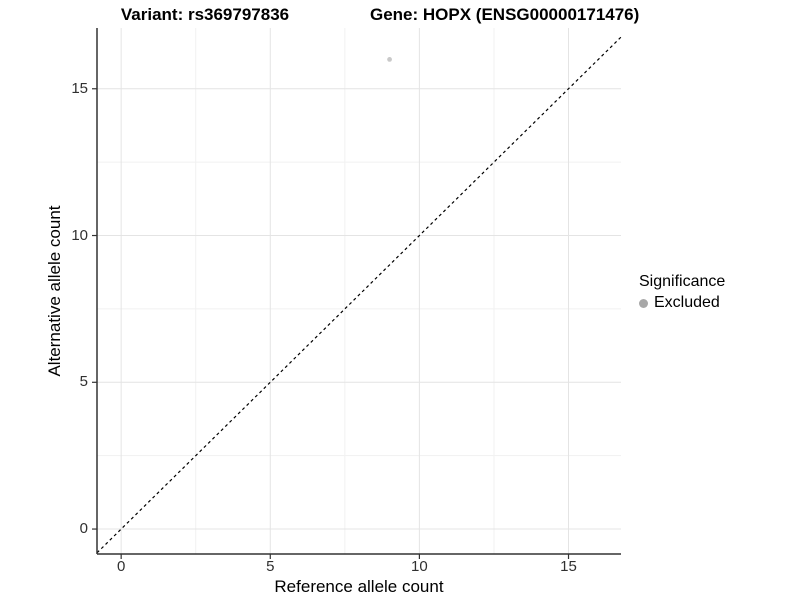 This screenshot has width=800, height=600. What do you see at coordinates (682, 281) in the screenshot?
I see `legend-title: Significance` at bounding box center [682, 281].